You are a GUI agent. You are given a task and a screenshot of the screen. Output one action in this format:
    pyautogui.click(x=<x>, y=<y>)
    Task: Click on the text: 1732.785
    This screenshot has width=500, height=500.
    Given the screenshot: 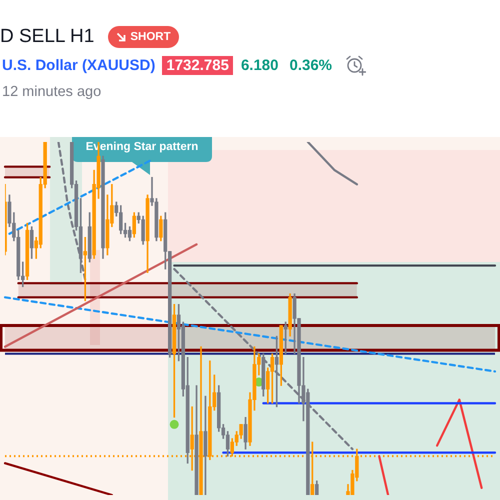 What is the action you would take?
    pyautogui.click(x=197, y=65)
    